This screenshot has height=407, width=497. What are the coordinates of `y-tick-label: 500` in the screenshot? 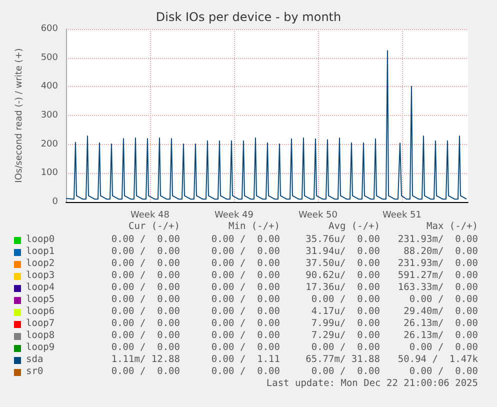 It's located at (49, 57).